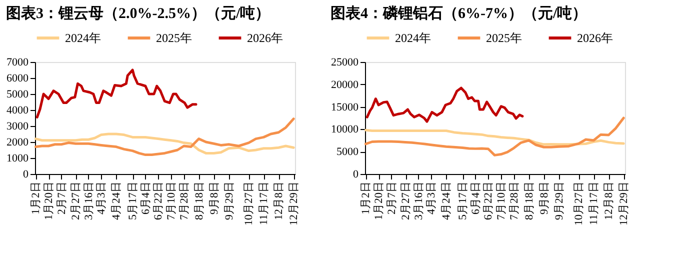 This screenshot has width=696, height=280. What do you see at coordinates (17, 142) in the screenshot?
I see `y-tick-label: 2000` at bounding box center [17, 142].